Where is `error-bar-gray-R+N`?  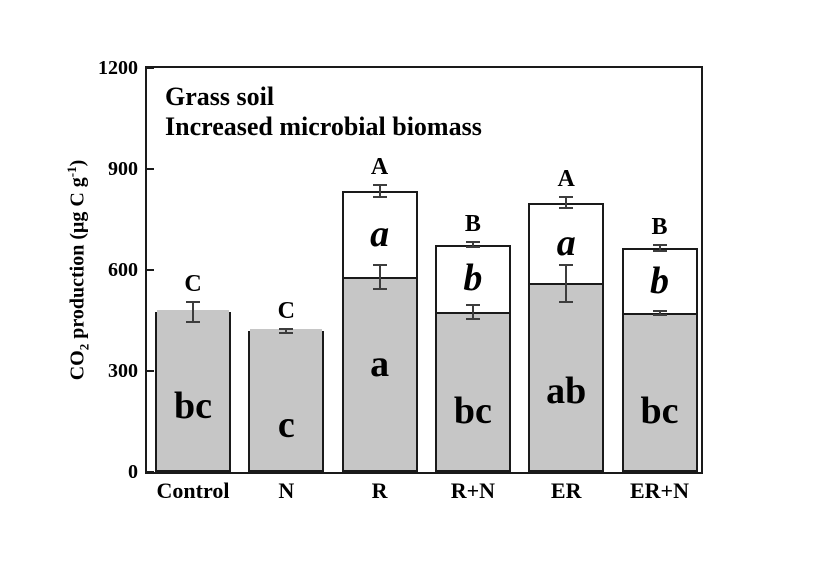 error-bar-gray-R+N is located at coordinates (472, 312).